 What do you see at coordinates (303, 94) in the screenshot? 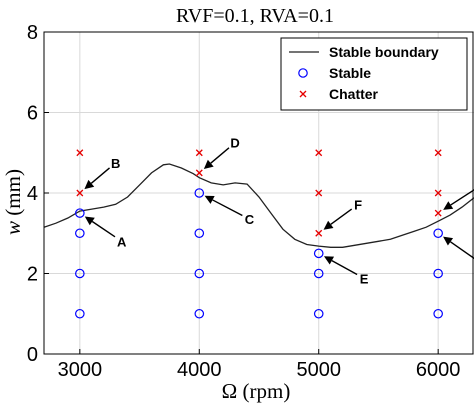
I see `legend-x-swatch` at bounding box center [303, 94].